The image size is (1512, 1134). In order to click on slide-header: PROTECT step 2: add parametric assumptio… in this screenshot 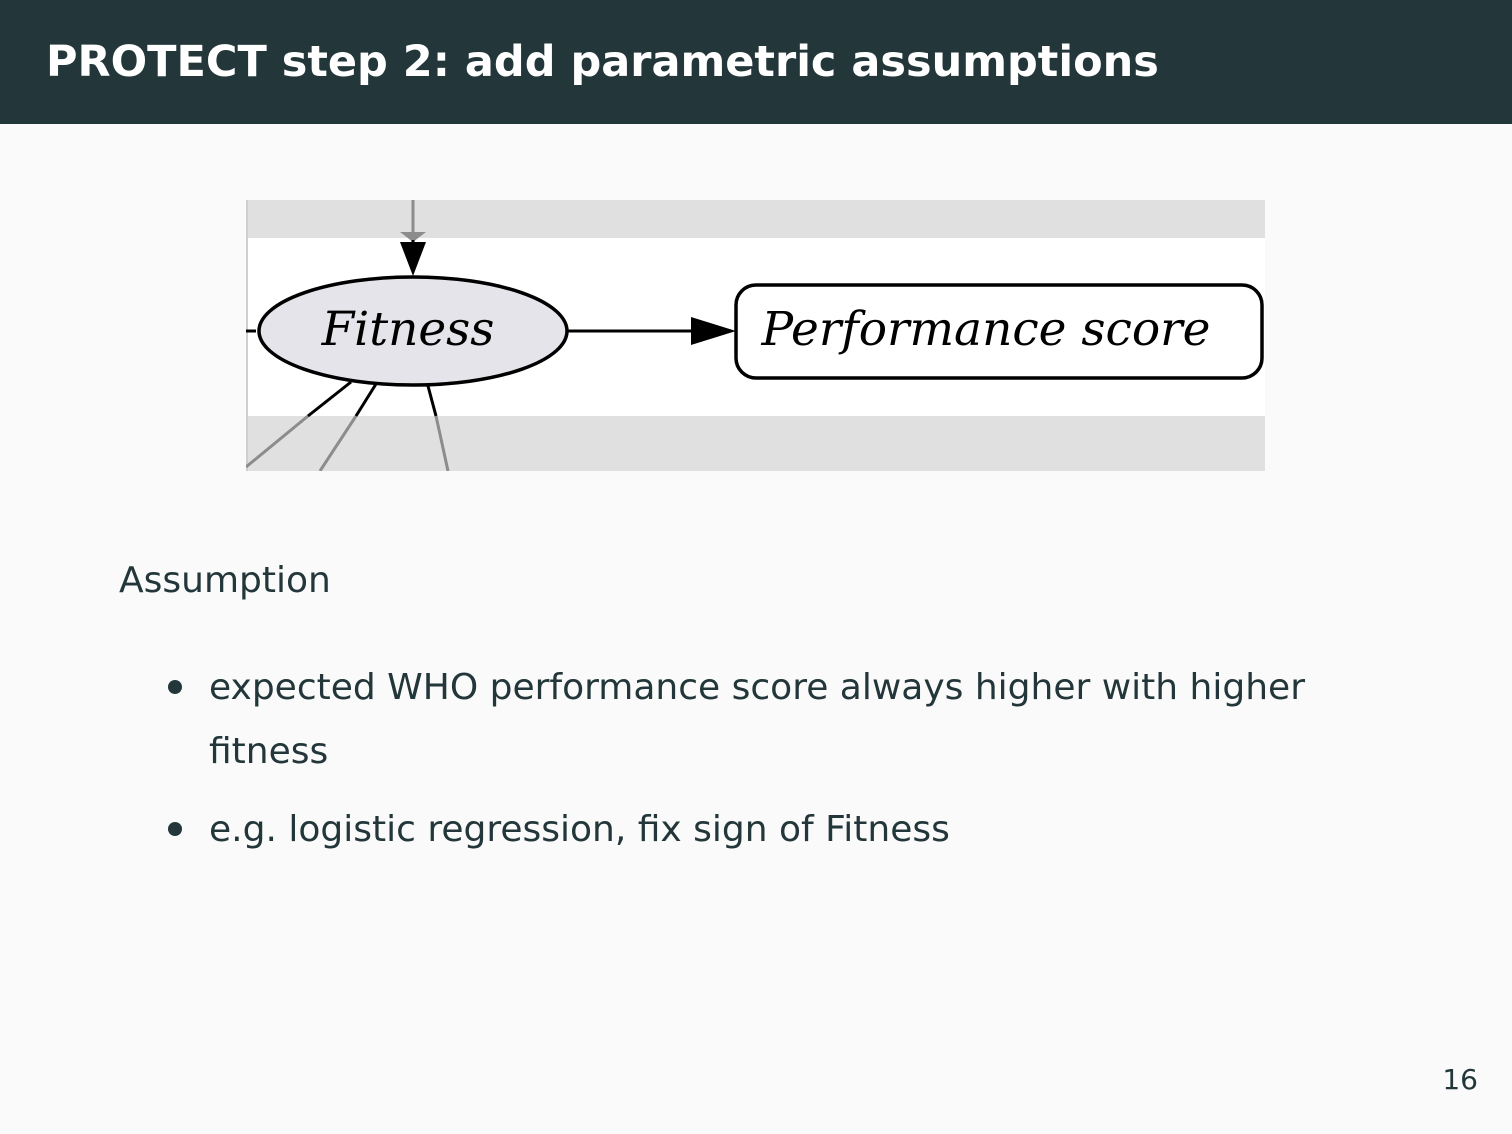, I will do `click(756, 62)`.